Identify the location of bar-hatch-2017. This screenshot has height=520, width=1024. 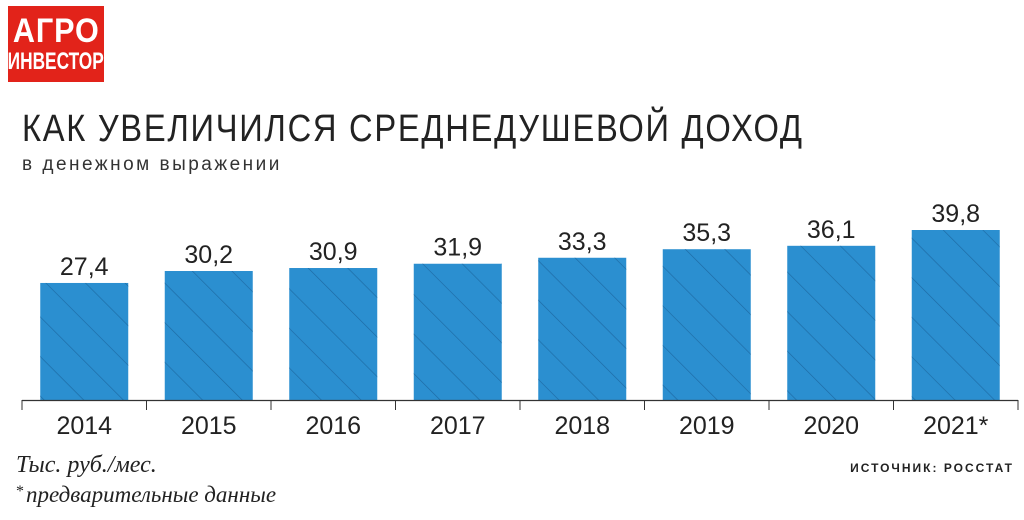
(457, 331).